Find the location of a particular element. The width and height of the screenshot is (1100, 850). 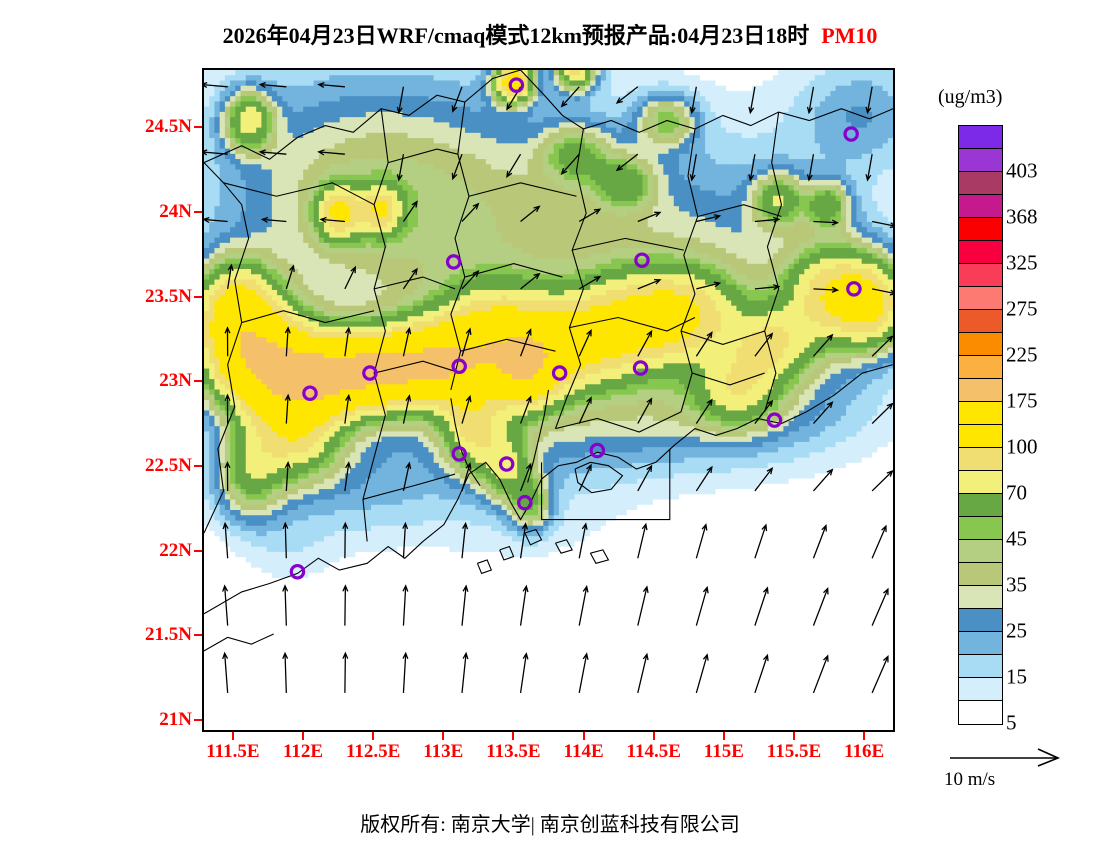

colorbar-label-403: 403 is located at coordinates (1022, 170).